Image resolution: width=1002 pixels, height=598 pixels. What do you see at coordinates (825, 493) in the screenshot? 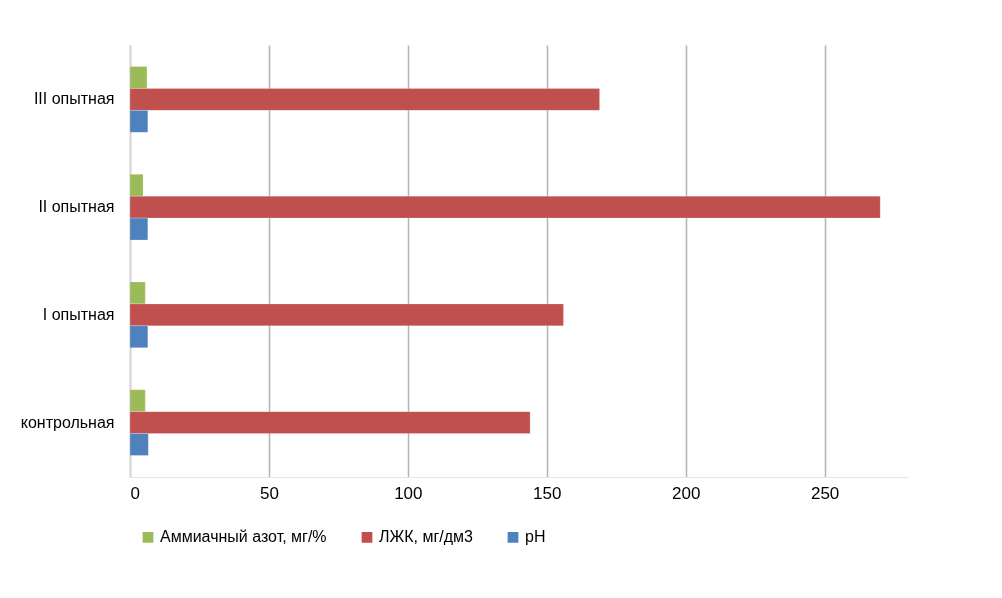
I see `x-tick-label: 250` at bounding box center [825, 493].